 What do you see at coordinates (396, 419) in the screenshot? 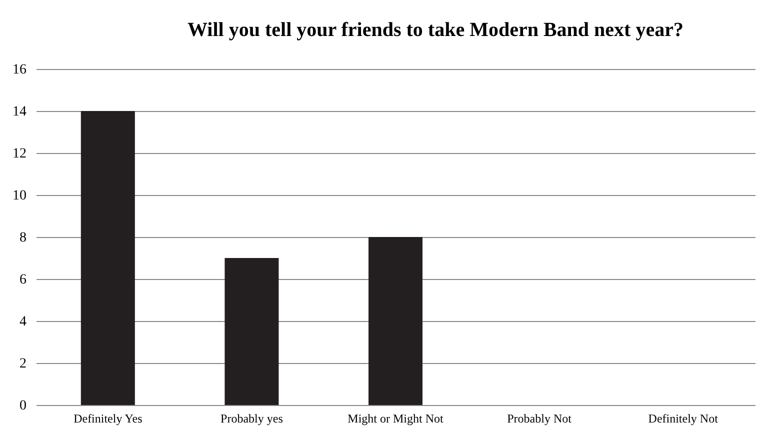
I see `x-tick-label: Might or Might Not` at bounding box center [396, 419].